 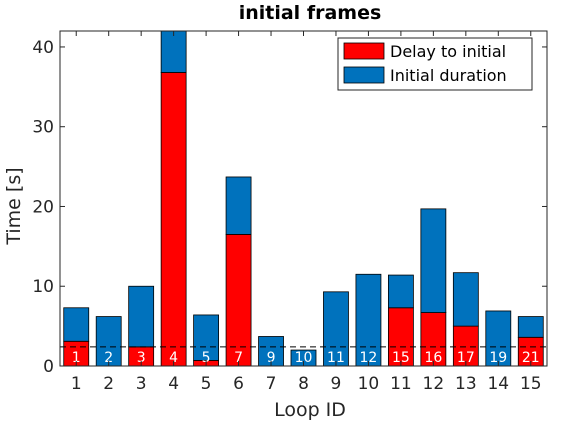 What do you see at coordinates (531, 358) in the screenshot?
I see `bar-value-label: 21` at bounding box center [531, 358].